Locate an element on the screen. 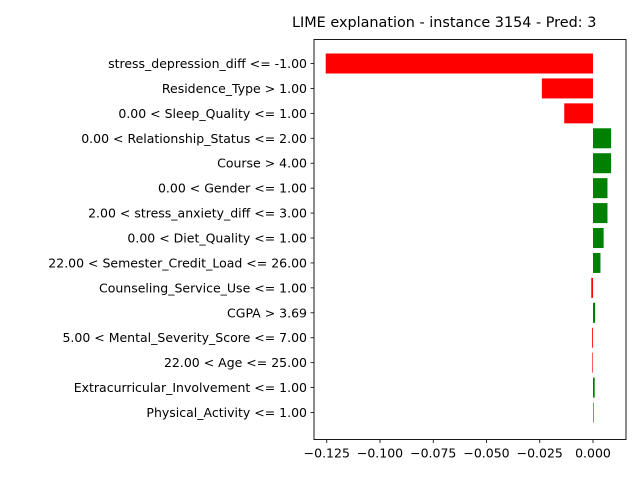  y-tick-label: 0.00 < Diet_Quality <= 1.00 is located at coordinates (217, 238).